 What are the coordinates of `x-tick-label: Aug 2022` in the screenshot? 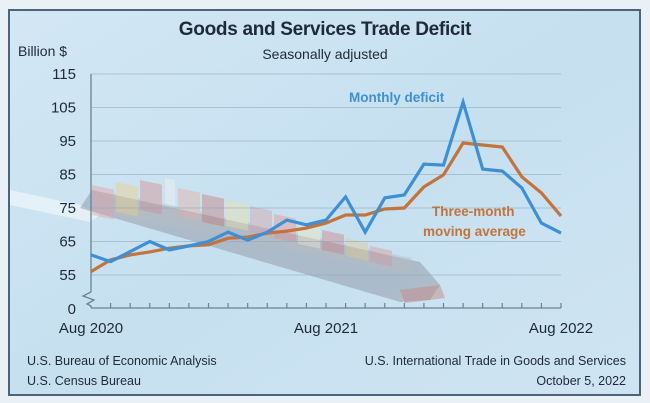 It's located at (561, 328).